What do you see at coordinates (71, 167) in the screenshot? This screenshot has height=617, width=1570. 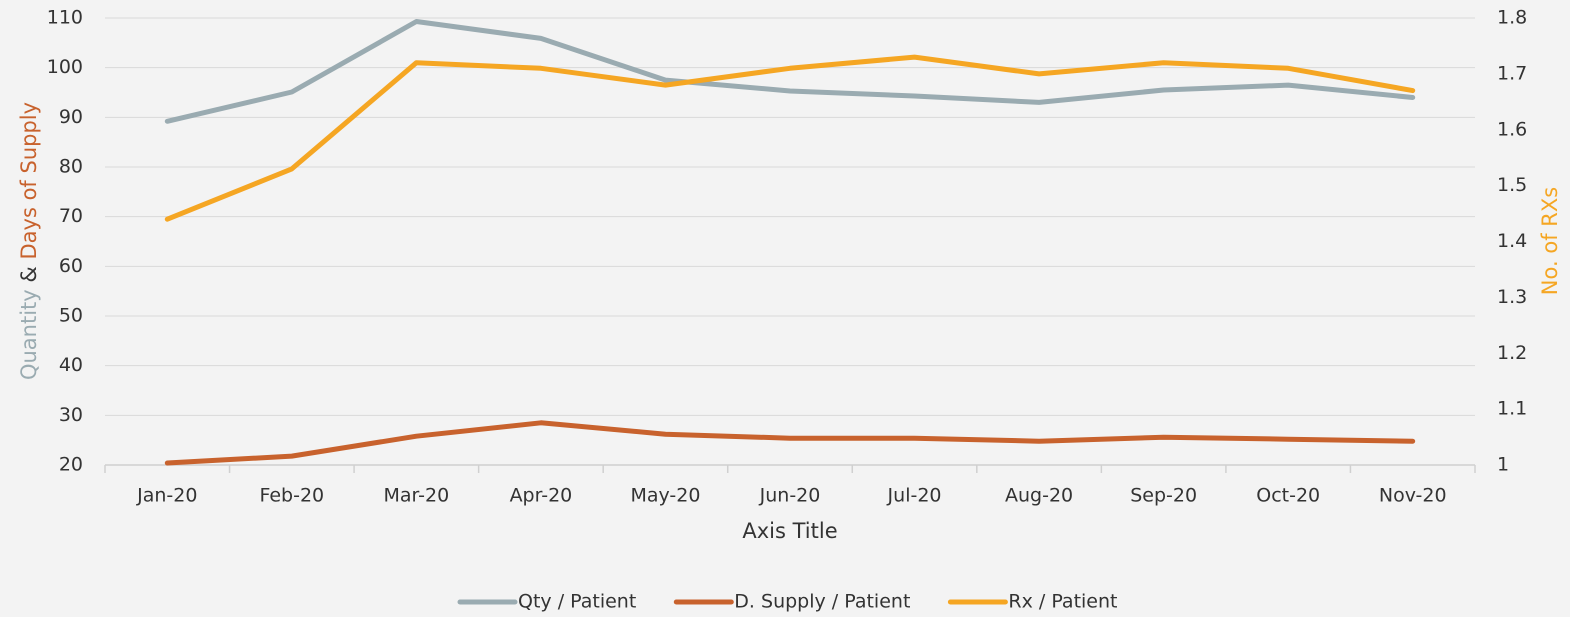 I see `y-tick-label: 80` at bounding box center [71, 167].